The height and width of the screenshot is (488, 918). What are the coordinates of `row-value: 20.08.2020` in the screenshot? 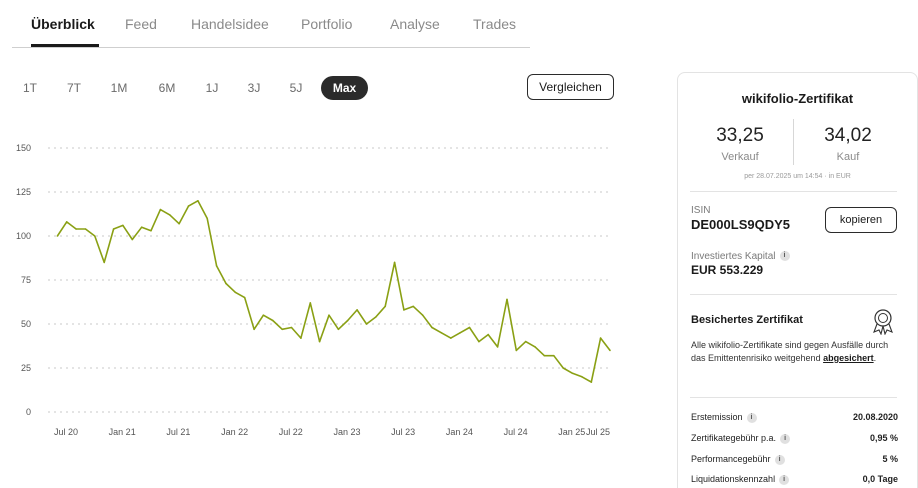 It's located at (875, 417).